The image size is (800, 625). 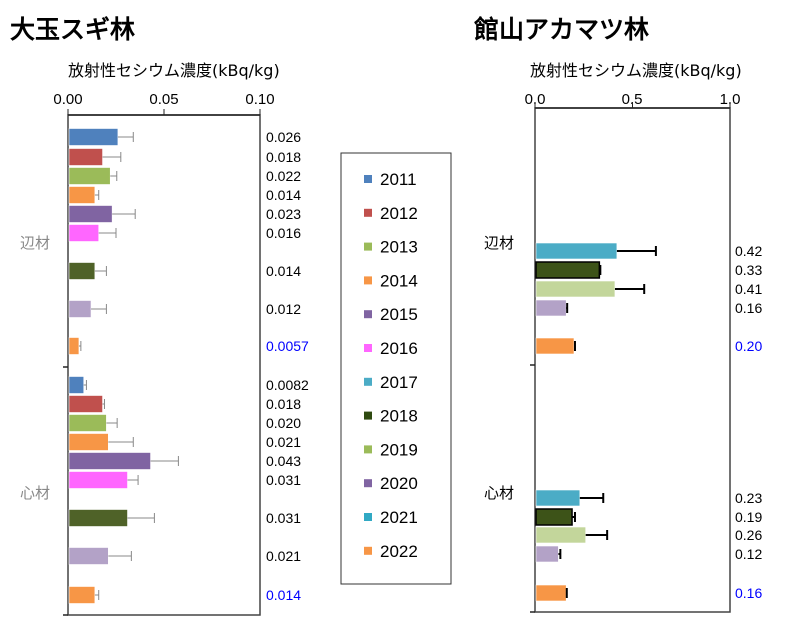 I want to click on legend-swatch-2015, so click(x=368, y=314).